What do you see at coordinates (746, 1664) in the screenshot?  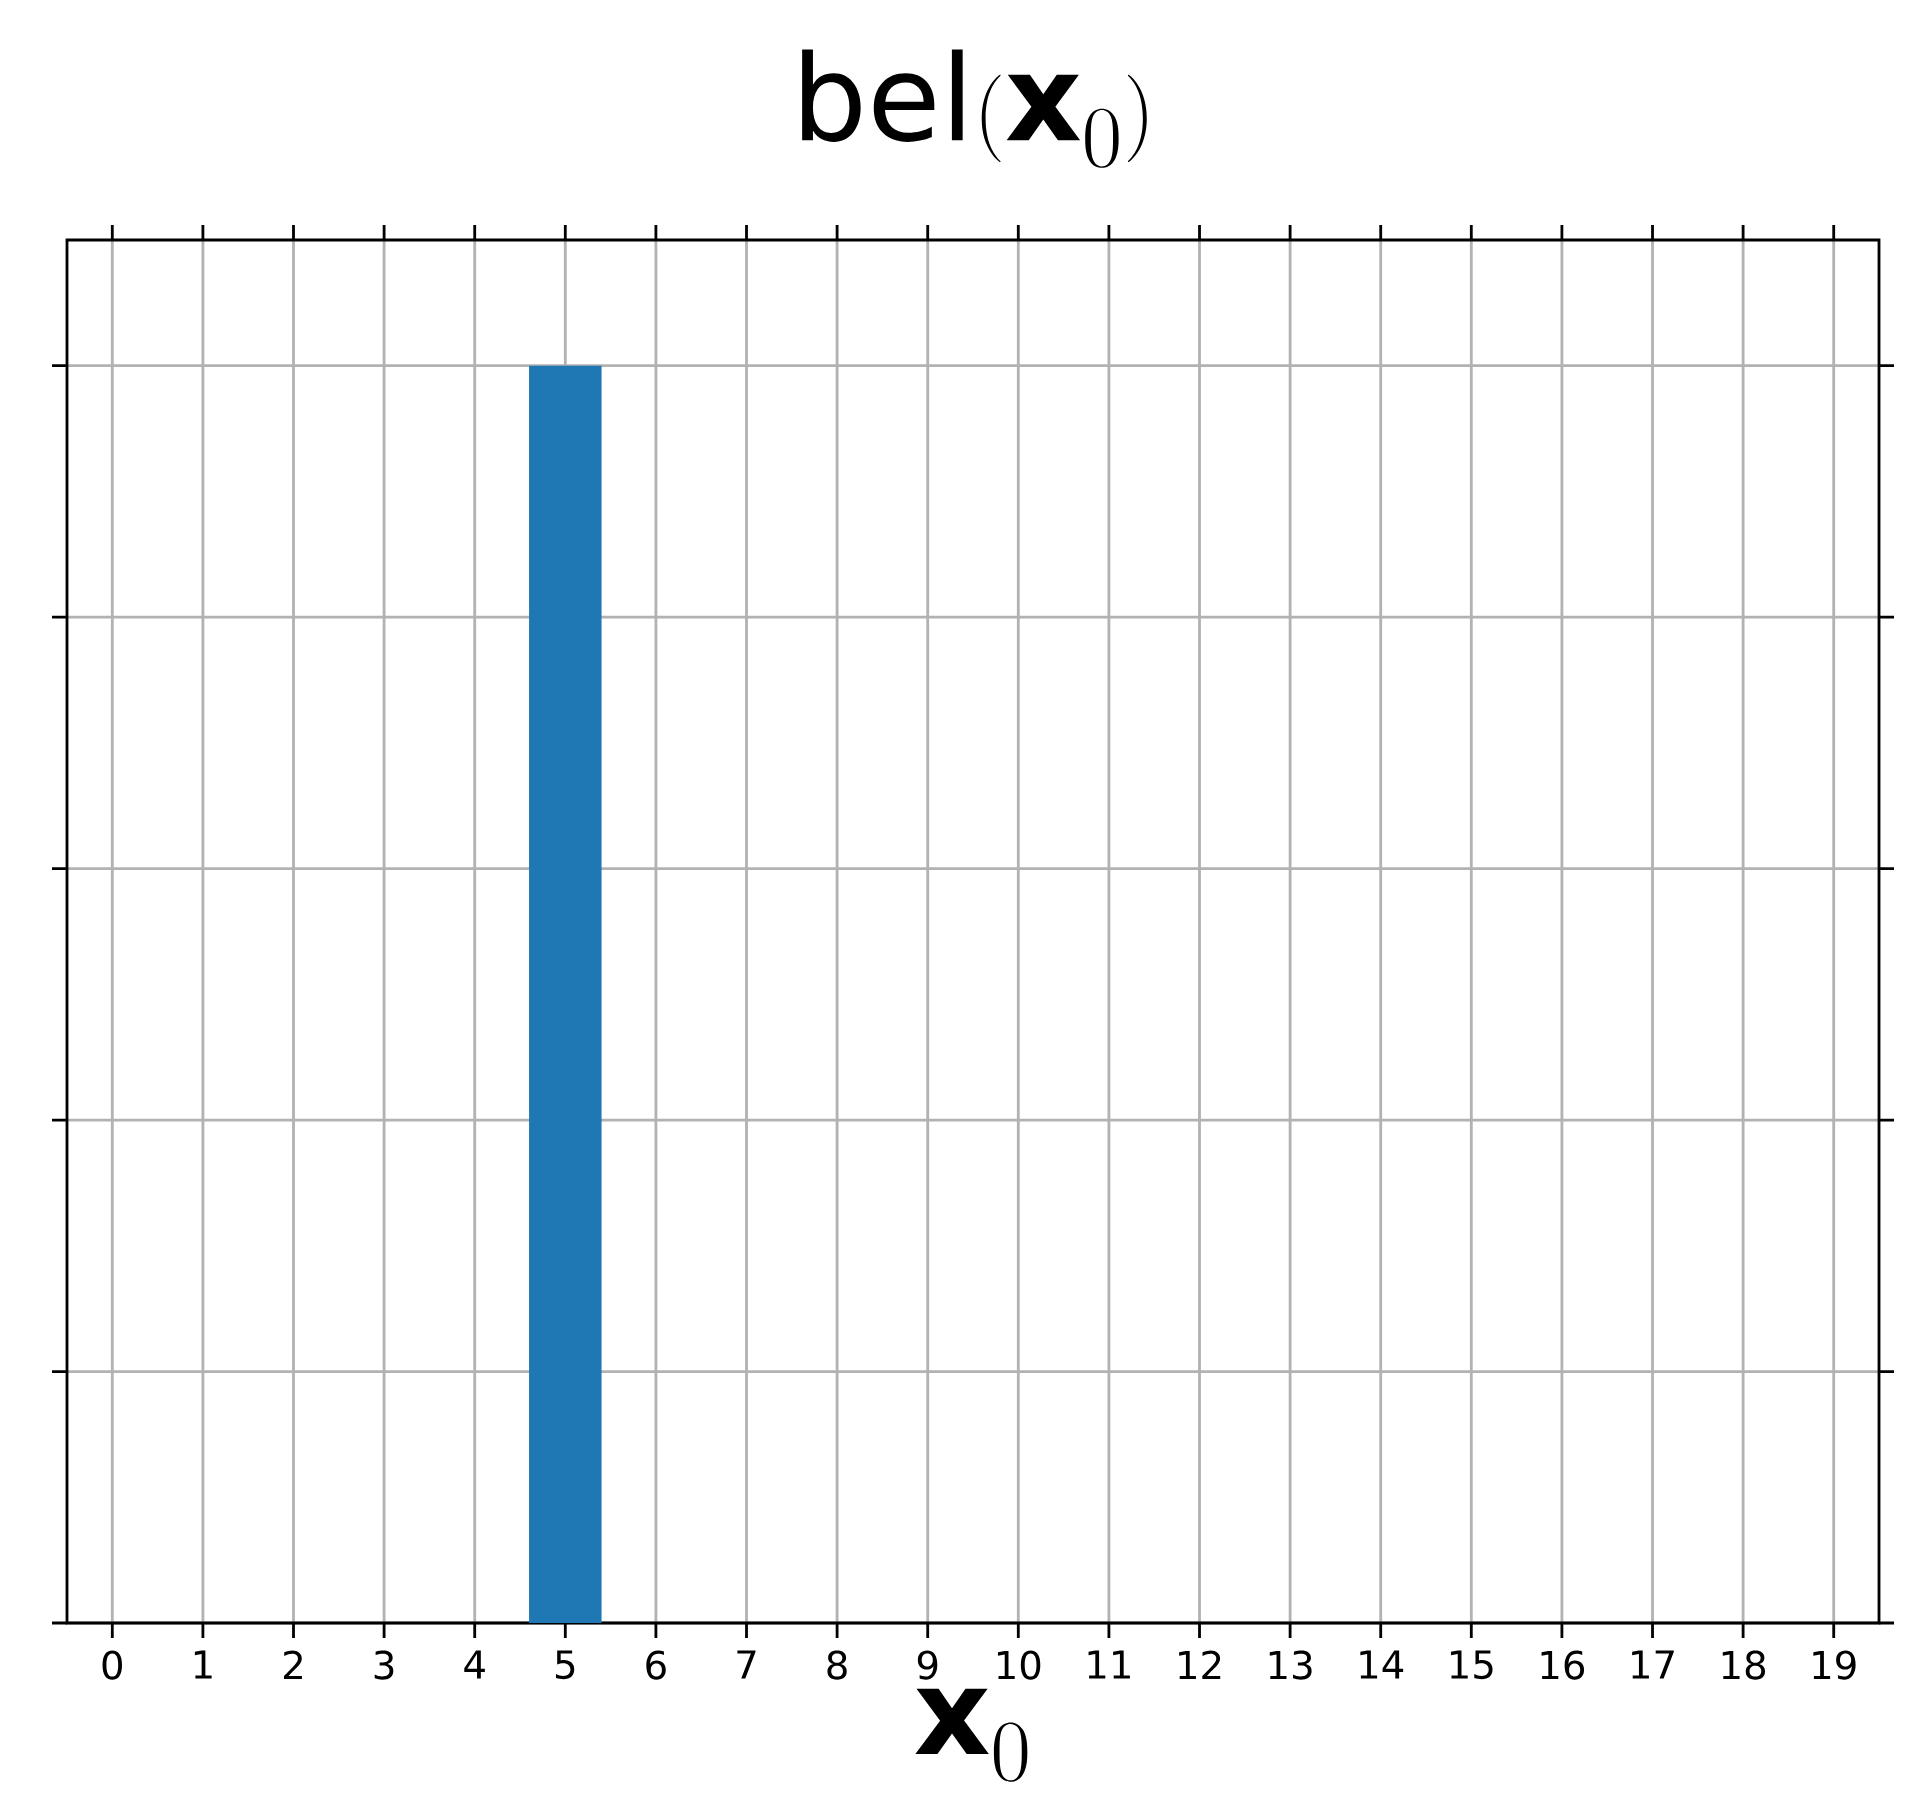 I see `x-tick-label: 7` at bounding box center [746, 1664].